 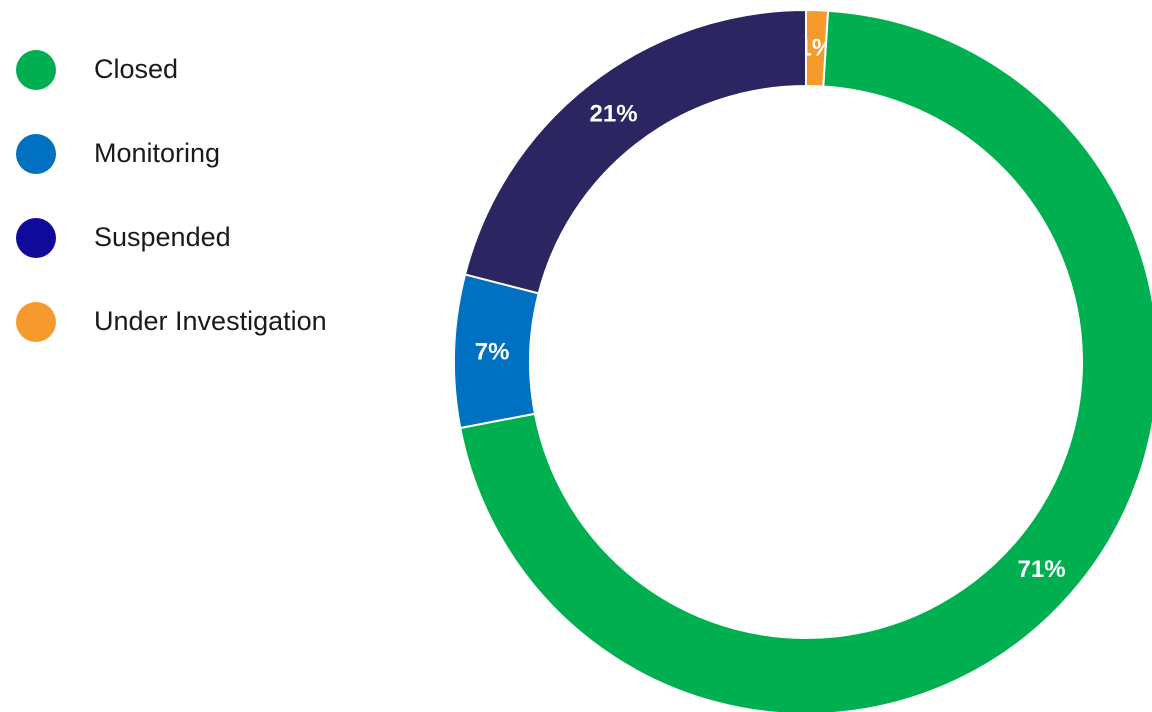 What do you see at coordinates (492, 352) in the screenshot?
I see `slice-label-monitoring: 7%` at bounding box center [492, 352].